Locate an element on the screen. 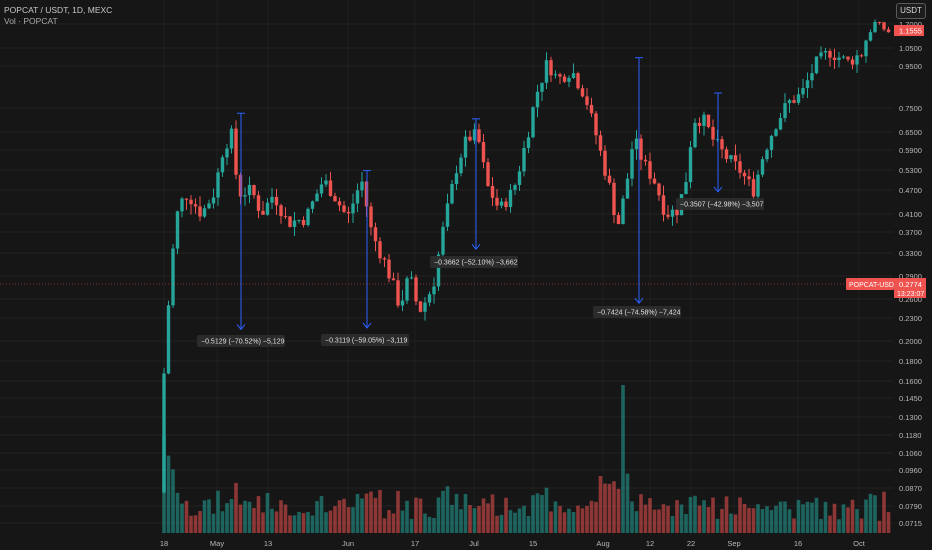 The width and height of the screenshot is (932, 550). price-tick-label: 0.1600 is located at coordinates (910, 381).